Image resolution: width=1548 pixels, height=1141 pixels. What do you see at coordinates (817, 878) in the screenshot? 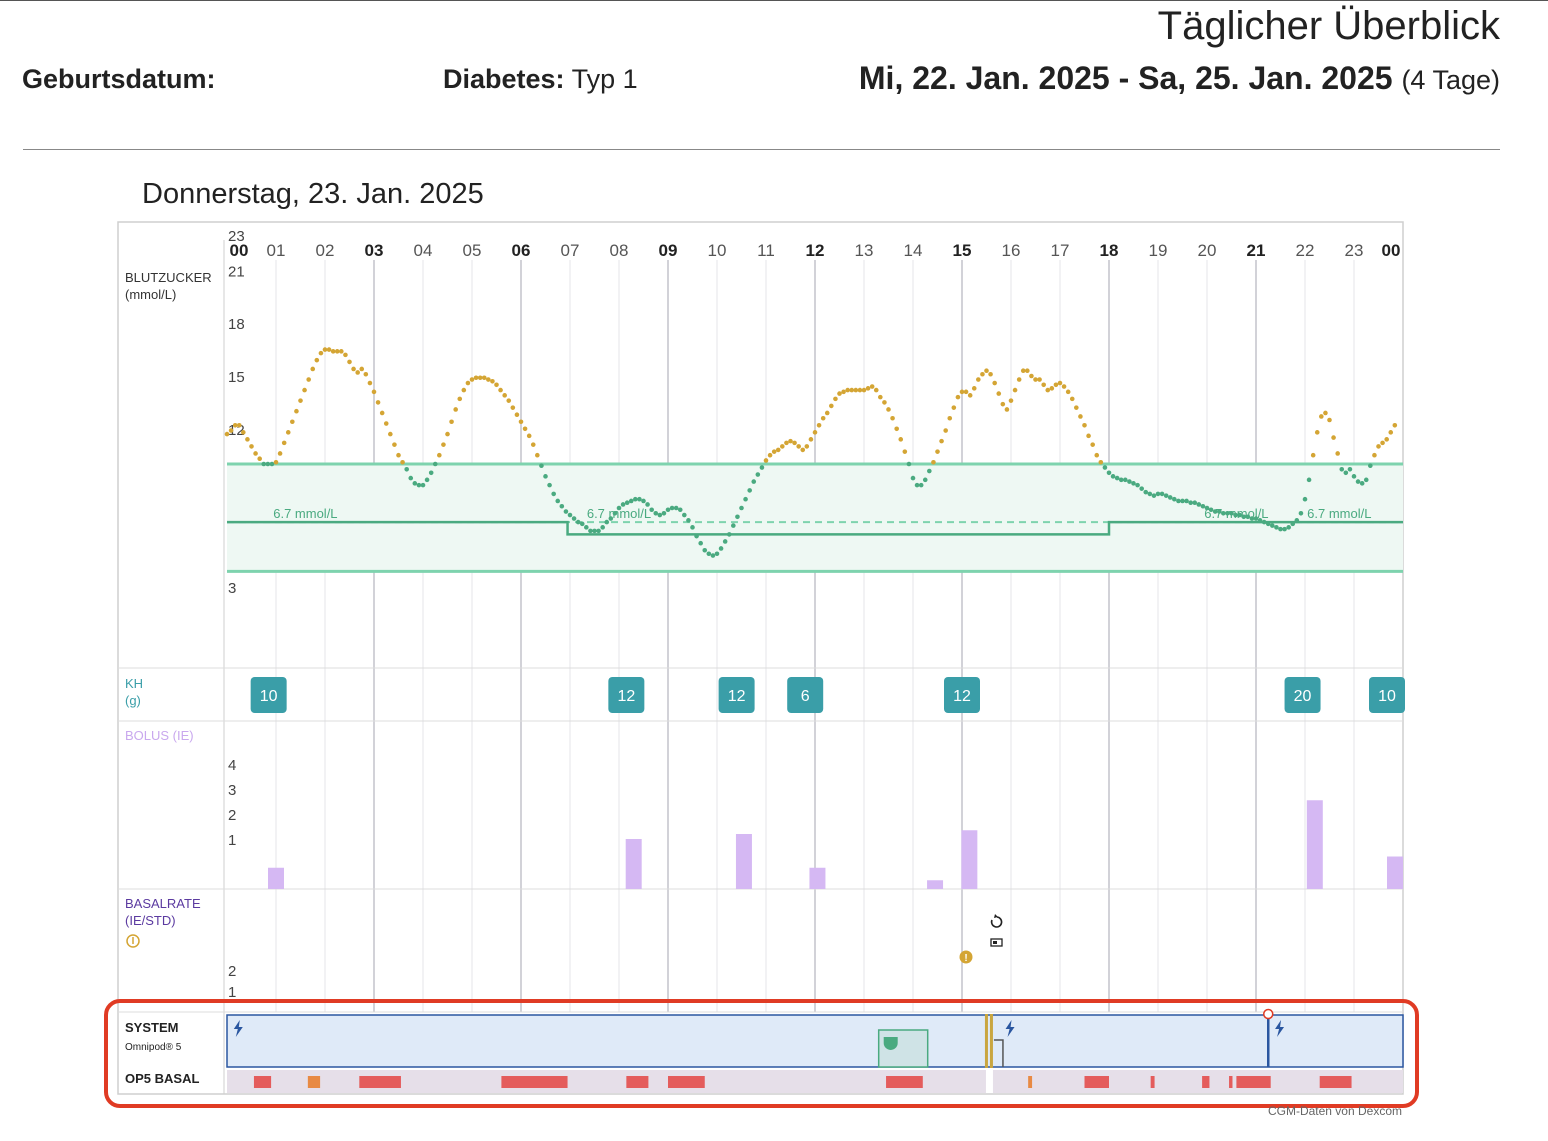
I see `bolus-bar` at bounding box center [817, 878].